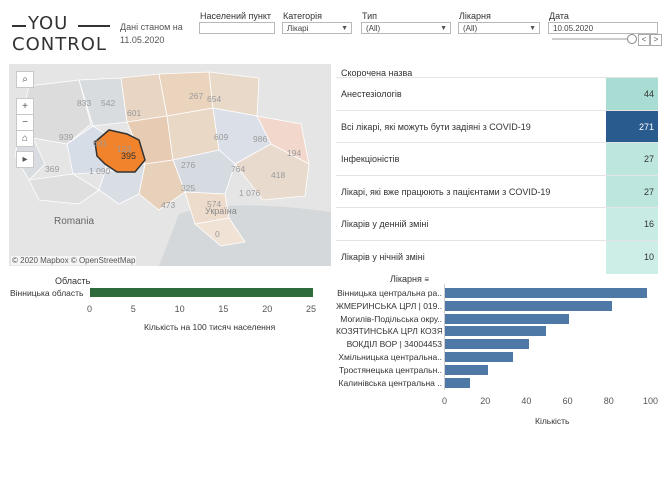 The width and height of the screenshot is (665, 481). I want to click on oblast-category-label: Вінницька область, so click(47, 293).